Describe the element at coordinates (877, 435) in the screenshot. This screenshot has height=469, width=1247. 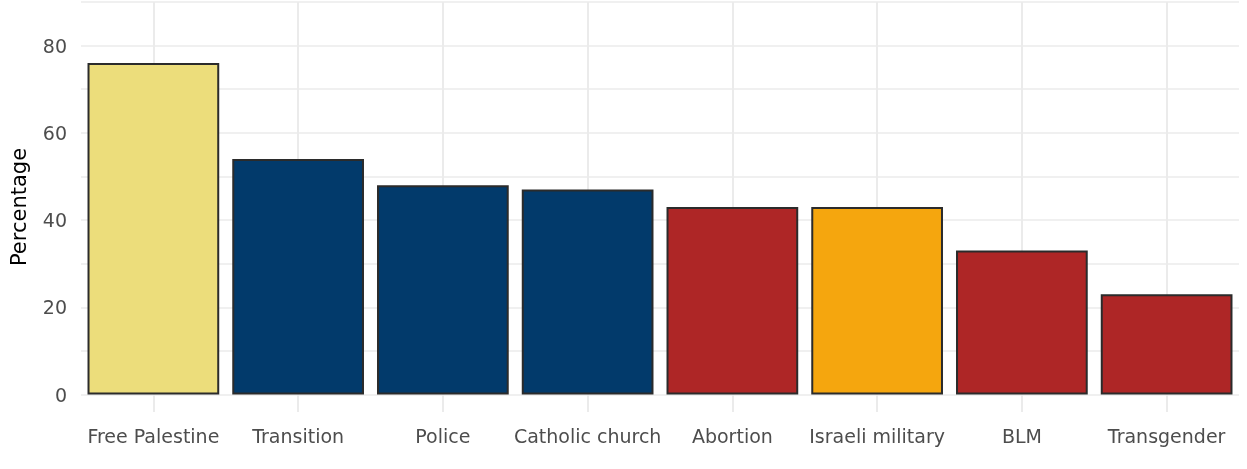
I see `x-tick-label: Israeli military` at that location.